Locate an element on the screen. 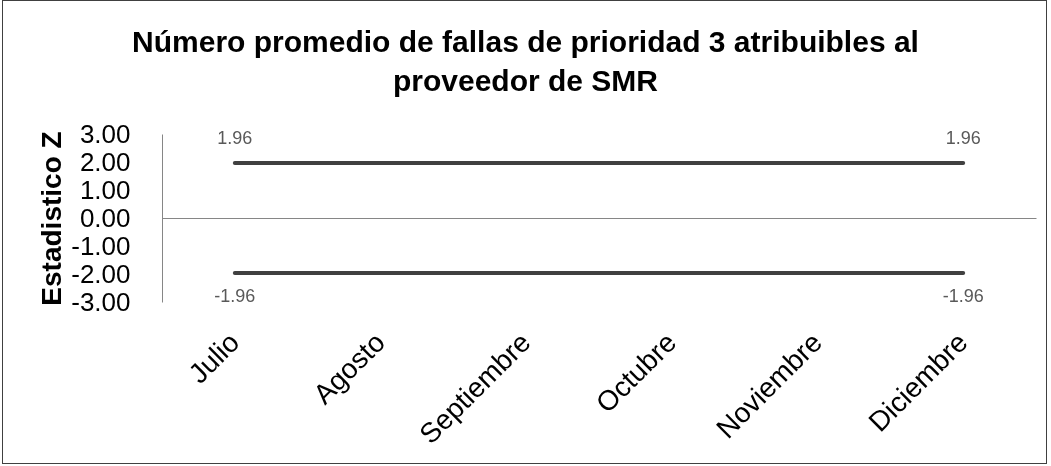 The width and height of the screenshot is (1051, 466). y-tick-label: 1.00 is located at coordinates (105, 189).